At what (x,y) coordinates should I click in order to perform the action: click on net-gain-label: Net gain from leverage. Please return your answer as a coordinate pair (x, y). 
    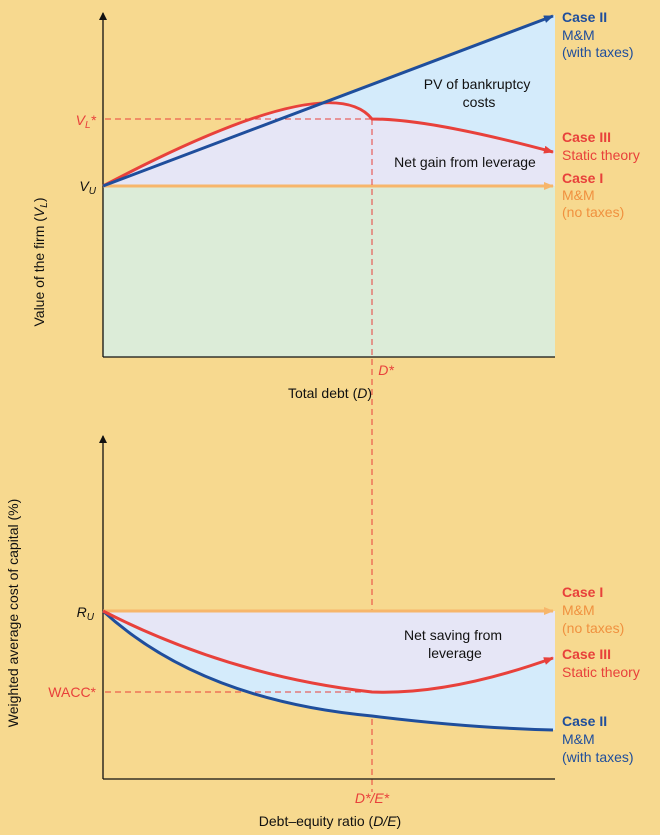
    Looking at the image, I should click on (465, 162).